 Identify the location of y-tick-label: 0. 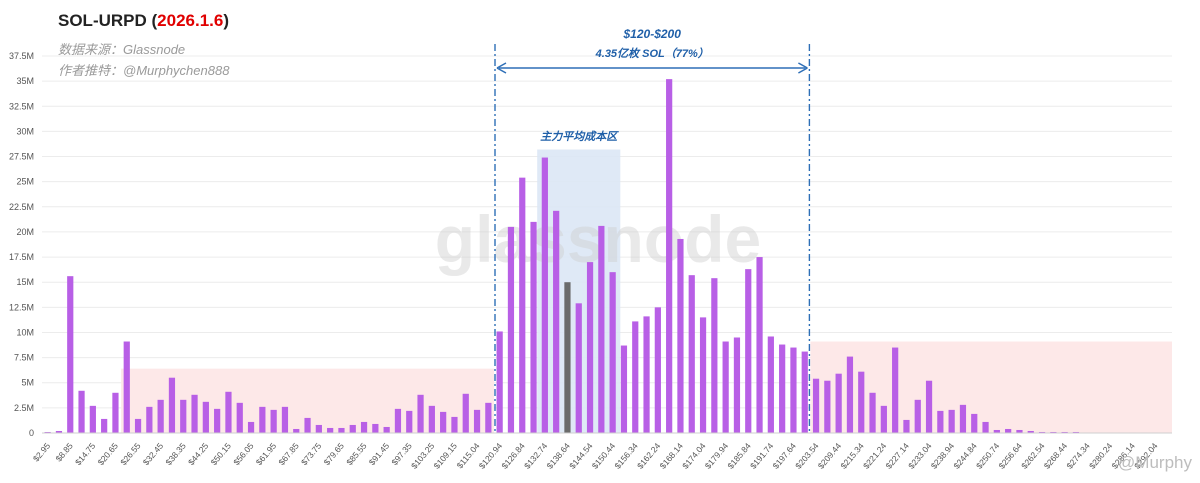
(31, 433).